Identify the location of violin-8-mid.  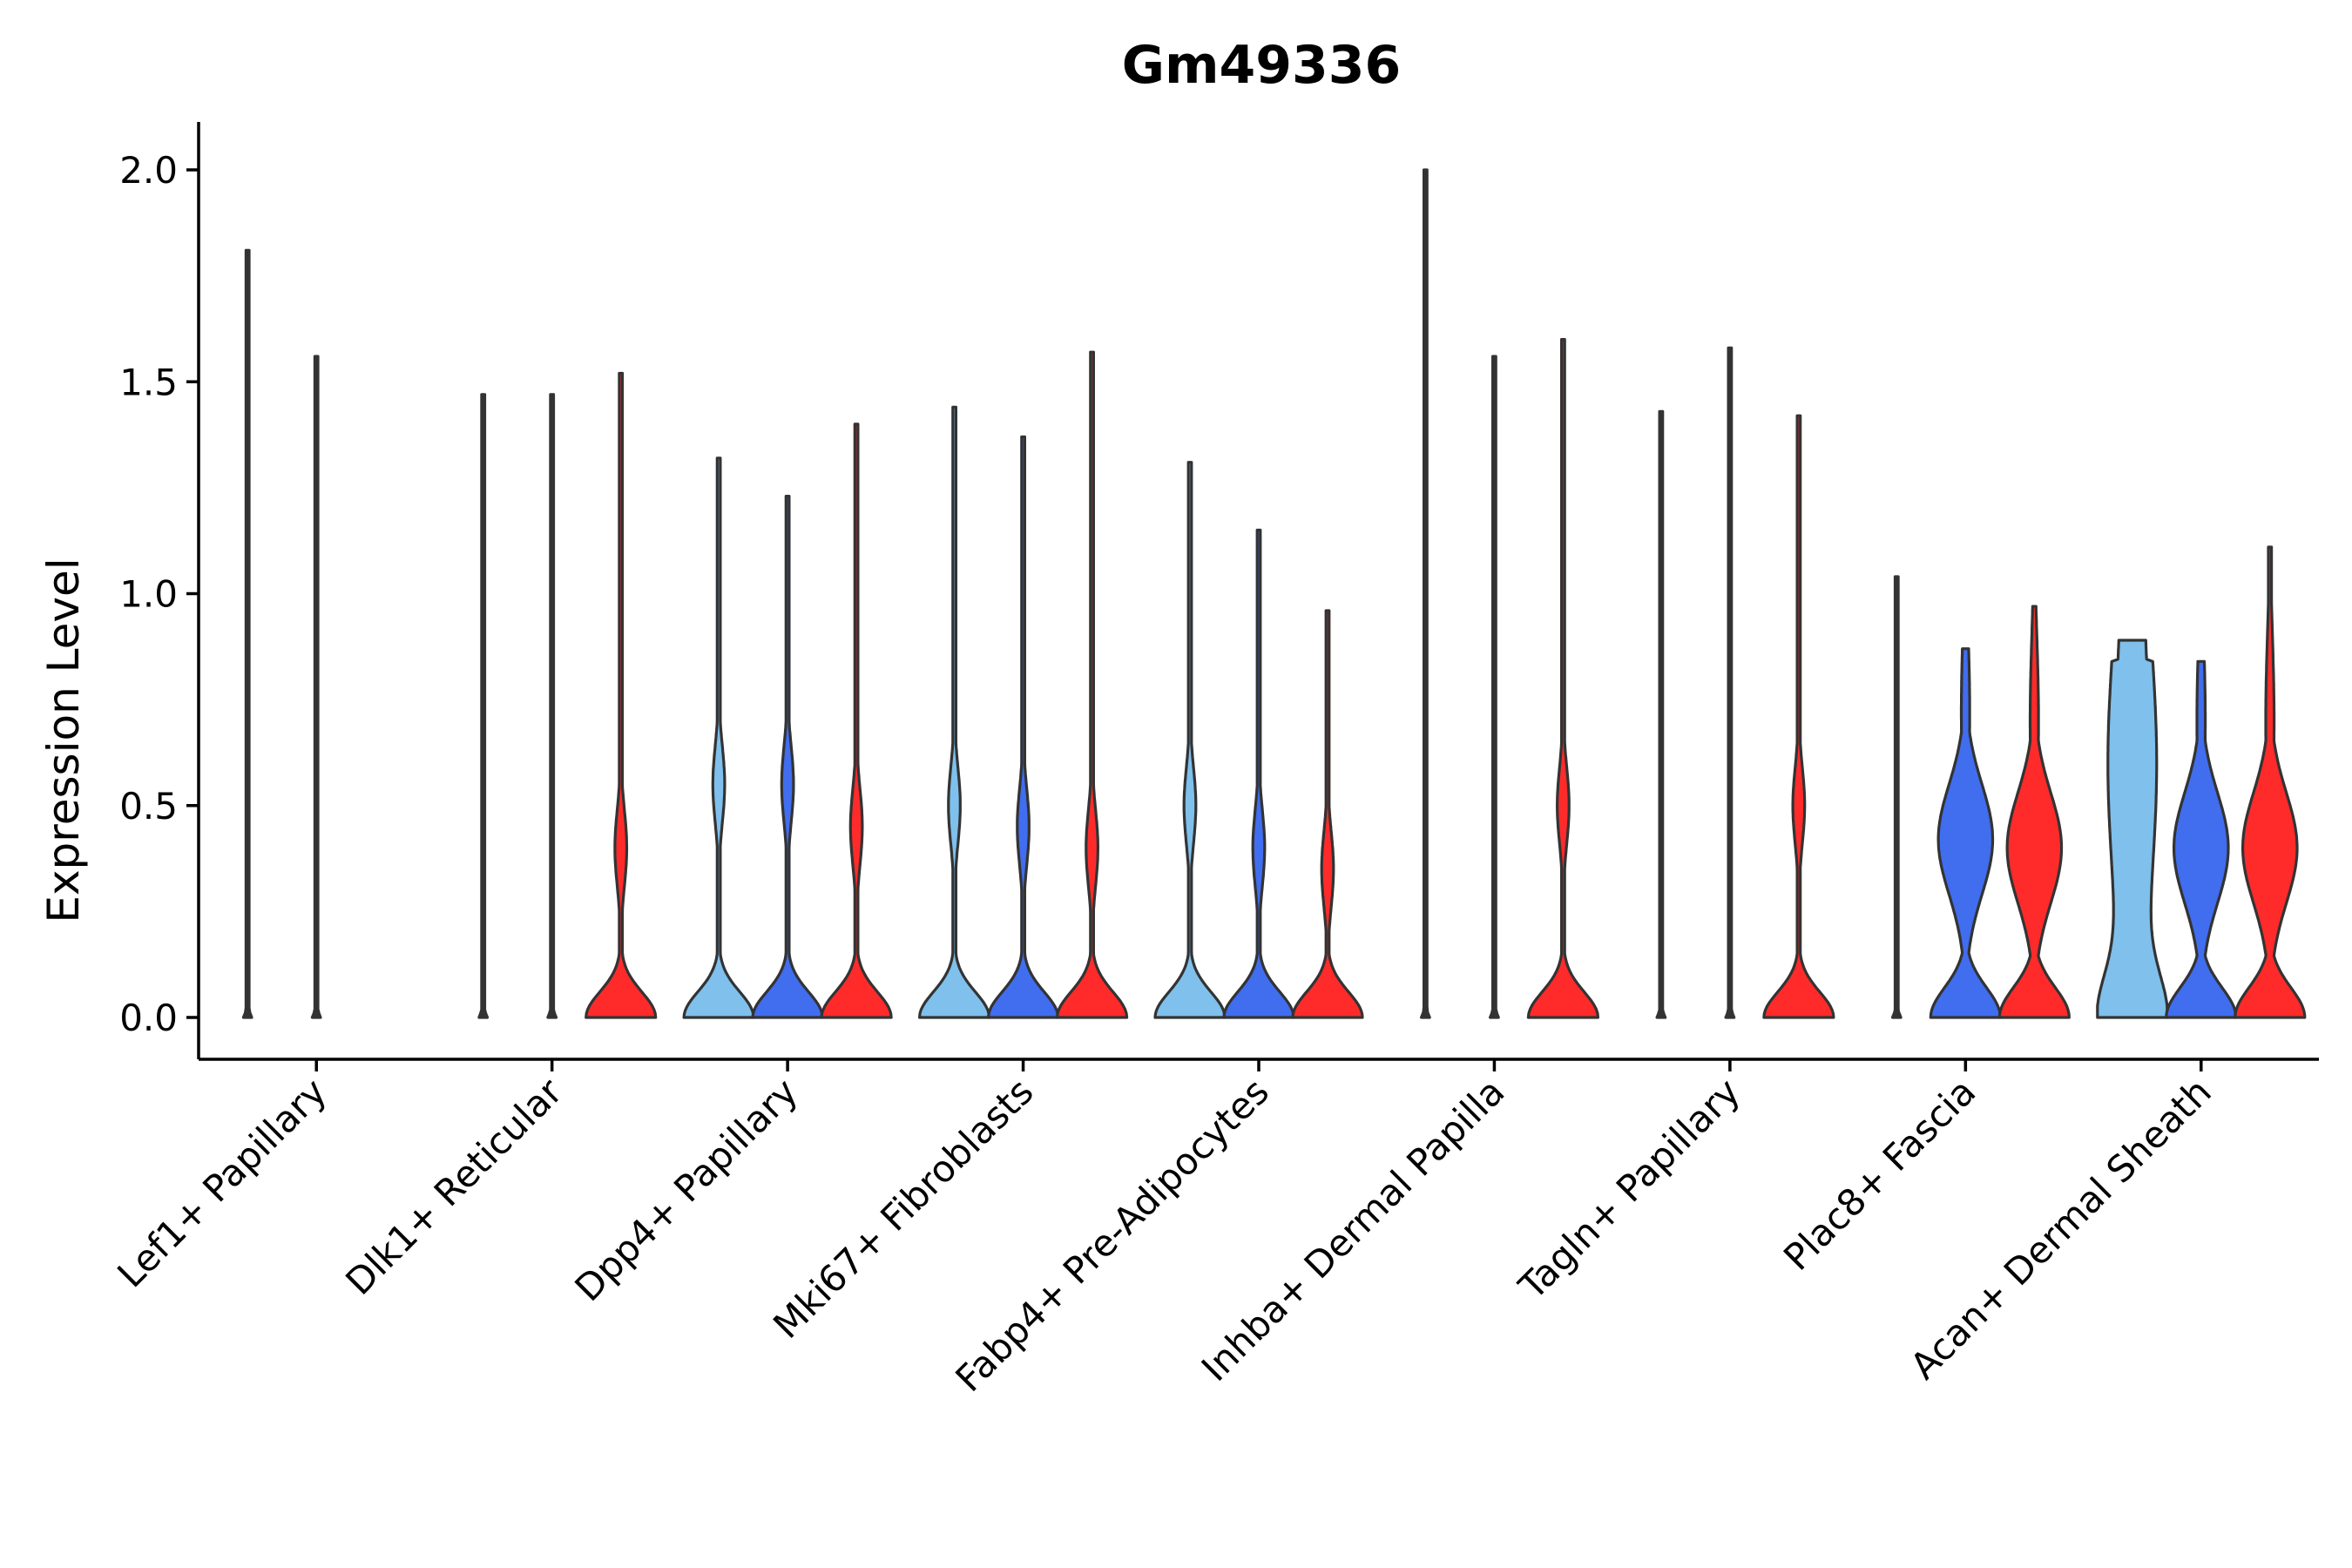
(1965, 833).